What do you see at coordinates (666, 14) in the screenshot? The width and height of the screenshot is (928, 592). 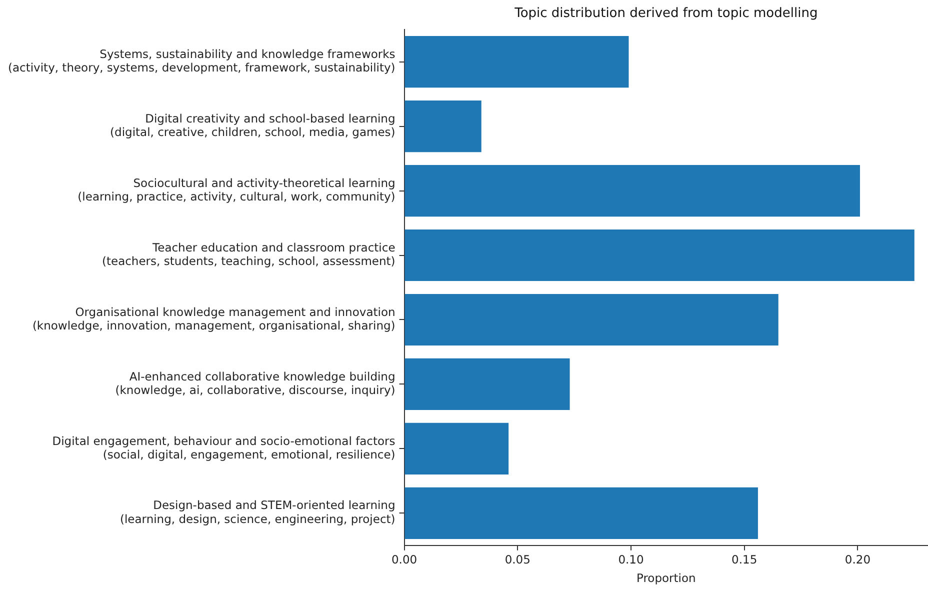 I see `chart-title: Topic distribution derived from topic modelling` at bounding box center [666, 14].